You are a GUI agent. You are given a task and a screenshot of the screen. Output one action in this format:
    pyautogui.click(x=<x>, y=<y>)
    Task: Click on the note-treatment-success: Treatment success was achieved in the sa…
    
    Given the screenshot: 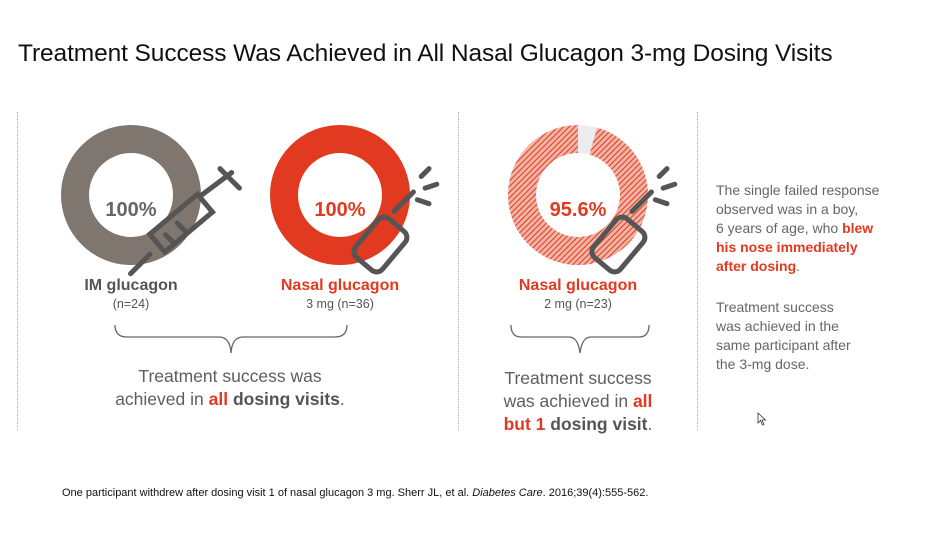 What is the action you would take?
    pyautogui.click(x=783, y=335)
    